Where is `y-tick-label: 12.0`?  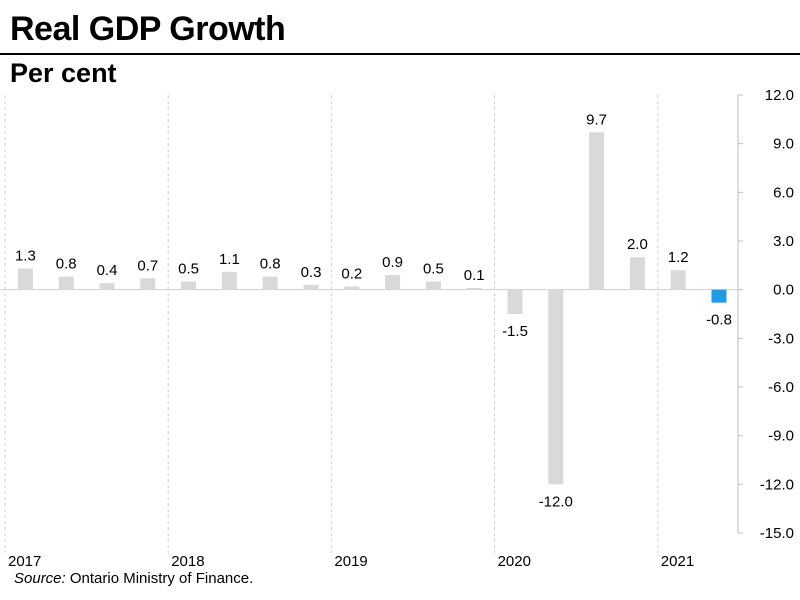
y-tick-label: 12.0 is located at coordinates (779, 95).